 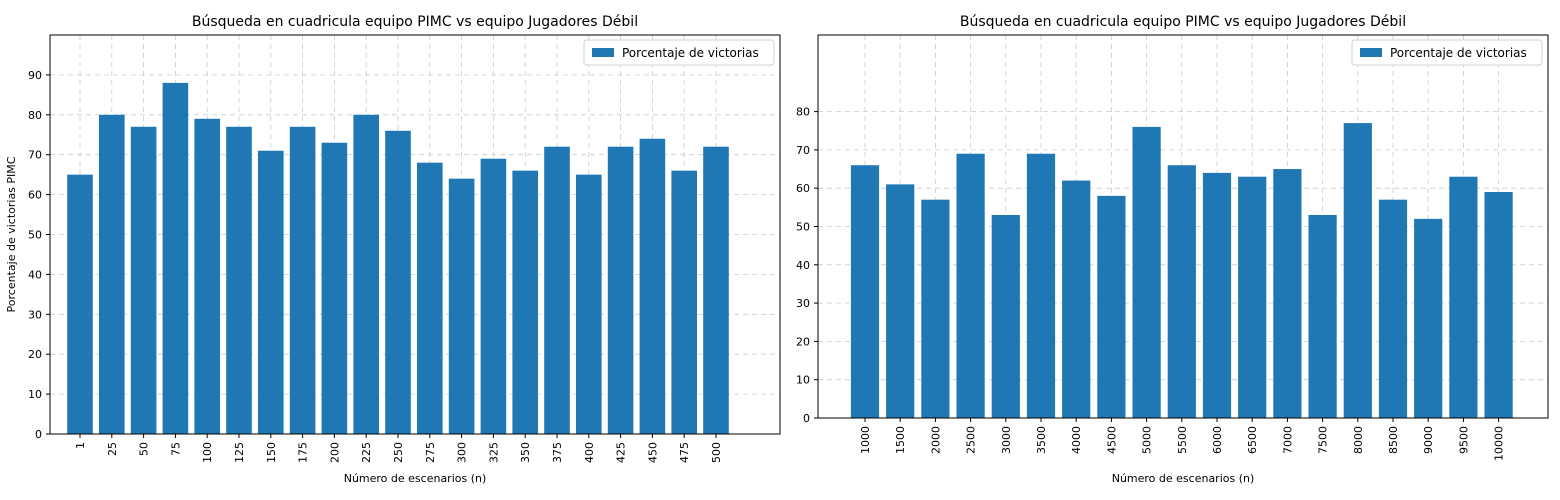 What do you see at coordinates (35, 75) in the screenshot?
I see `y-tick-label: 90` at bounding box center [35, 75].